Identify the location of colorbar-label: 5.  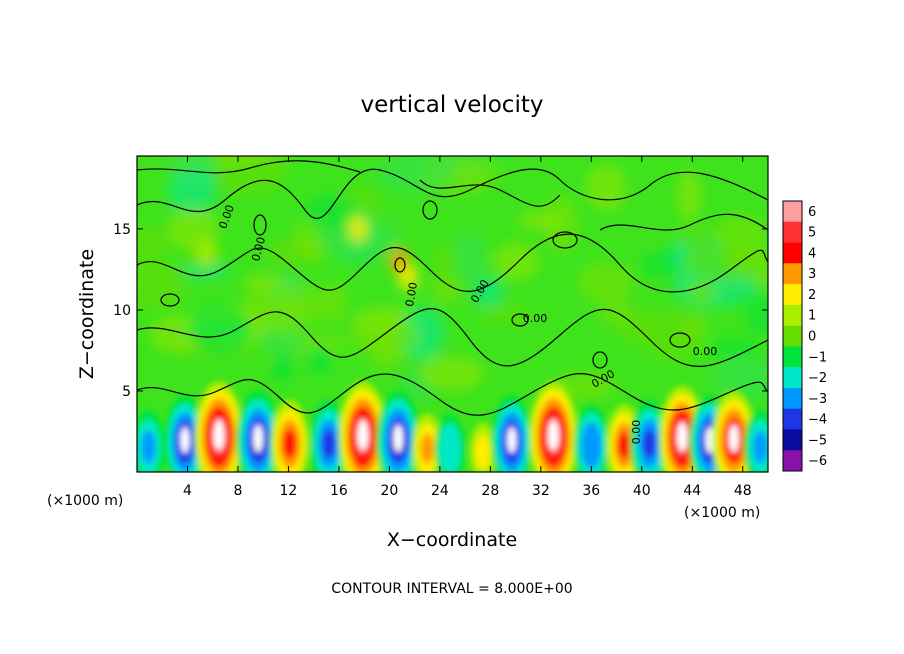
(812, 233).